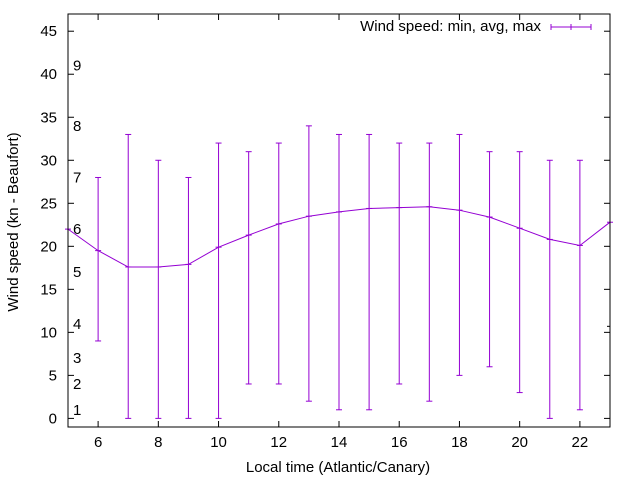 The width and height of the screenshot is (640, 480). I want to click on legend: Wind speed: min, avg, max, so click(476, 26).